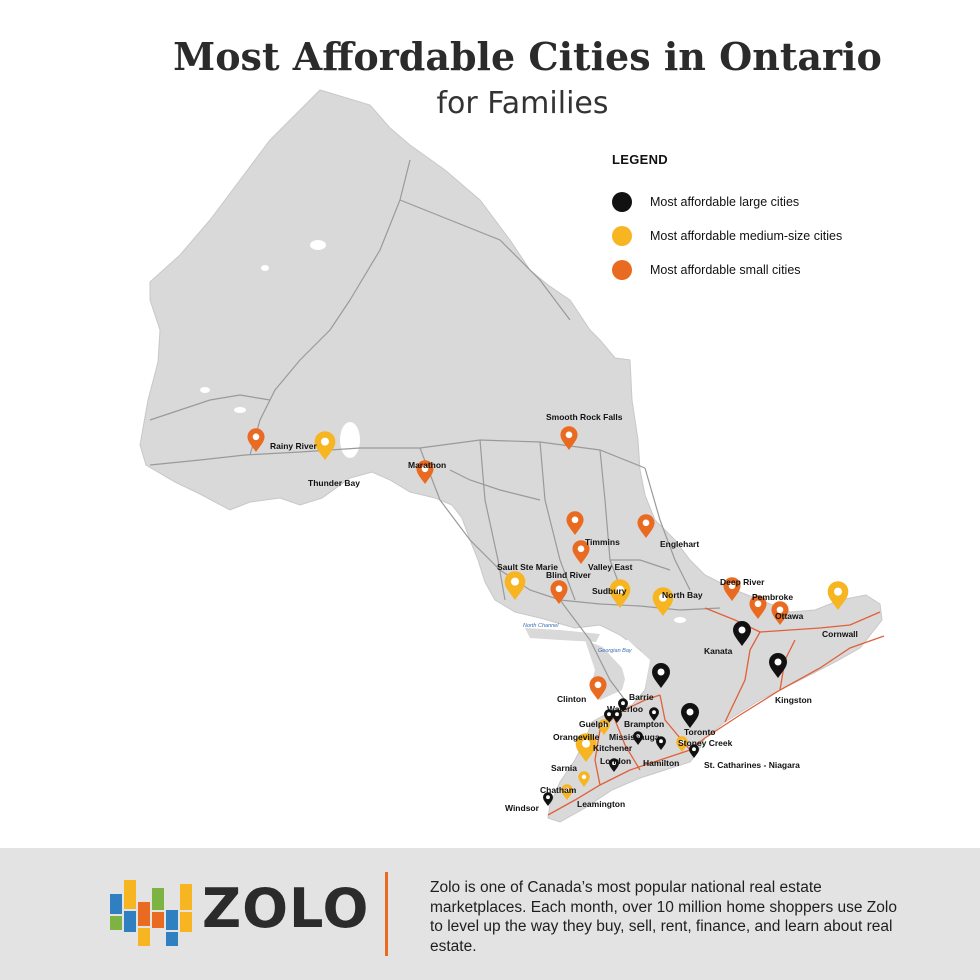  I want to click on zolo-logo-text: ZOLO, so click(286, 908).